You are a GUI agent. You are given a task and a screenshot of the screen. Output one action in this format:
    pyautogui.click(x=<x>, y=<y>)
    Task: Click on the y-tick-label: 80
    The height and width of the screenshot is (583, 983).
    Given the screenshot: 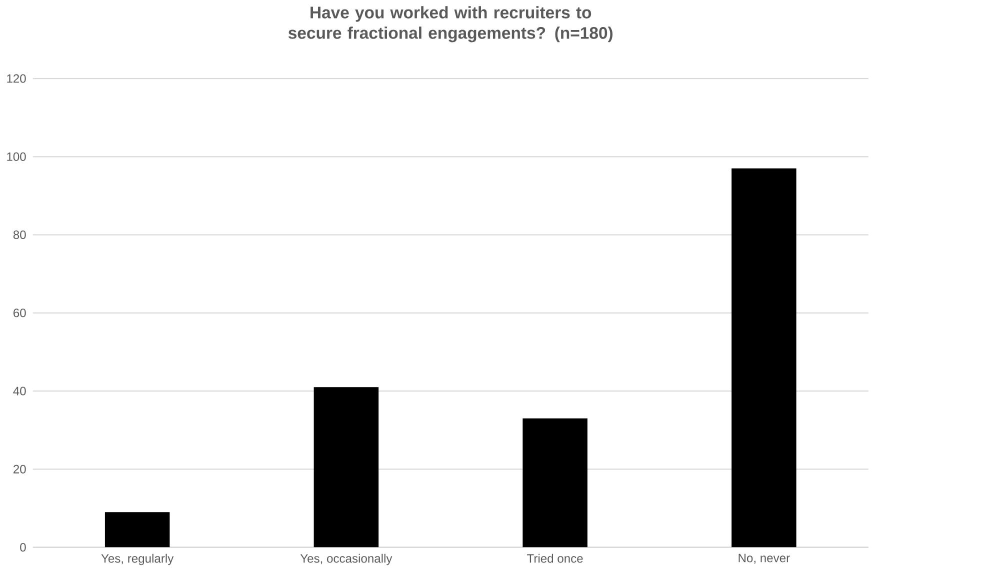 What is the action you would take?
    pyautogui.click(x=19, y=235)
    